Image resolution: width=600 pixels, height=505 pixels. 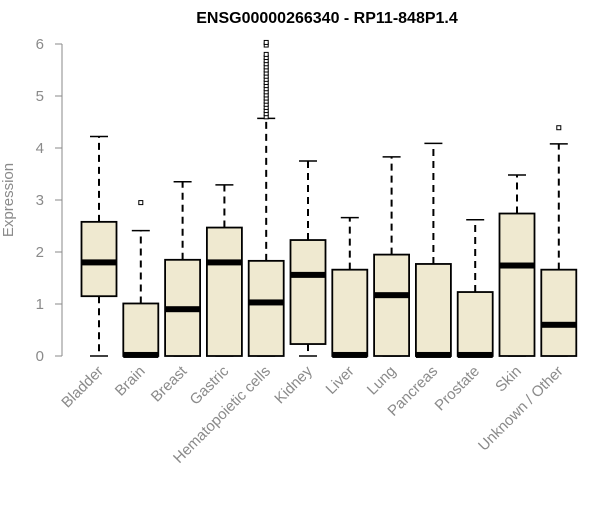 What do you see at coordinates (40, 148) in the screenshot?
I see `y-tick-label: 4` at bounding box center [40, 148].